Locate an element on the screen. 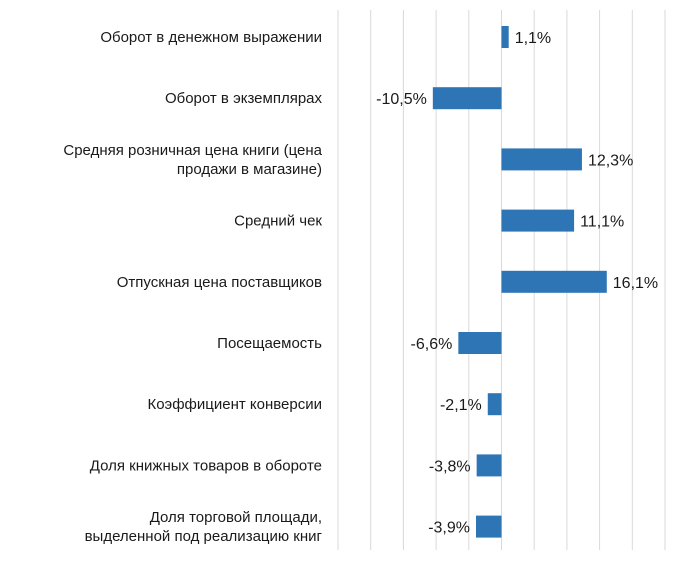 This screenshot has width=677, height=570. data-label: -2,1% is located at coordinates (461, 405).